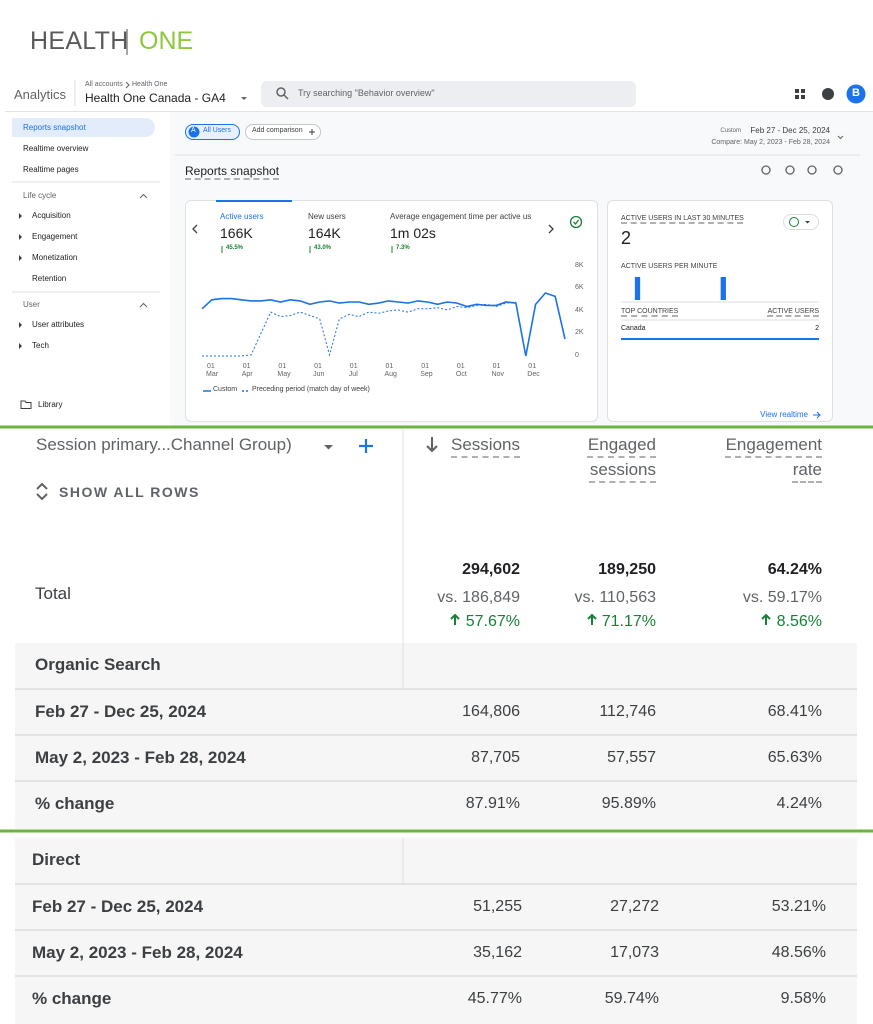 This screenshot has width=873, height=1024. I want to click on add-comparison-chip, so click(283, 132).